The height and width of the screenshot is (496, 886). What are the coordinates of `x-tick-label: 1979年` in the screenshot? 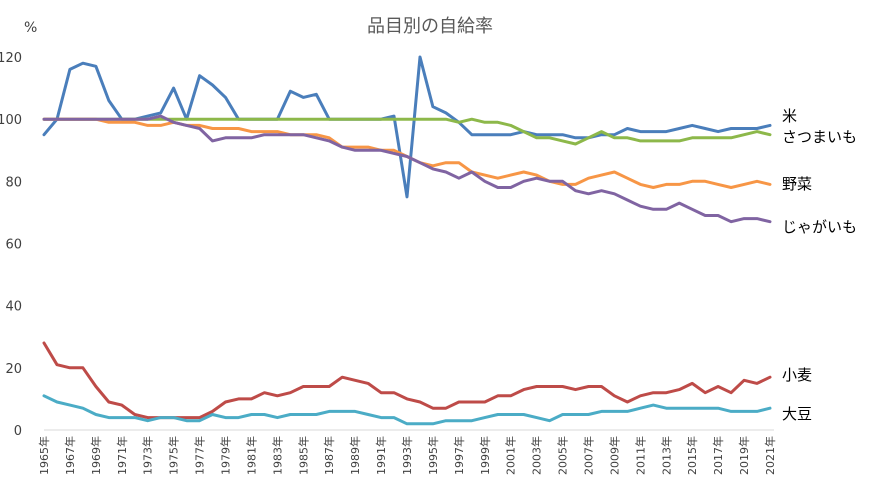 It's located at (226, 455).